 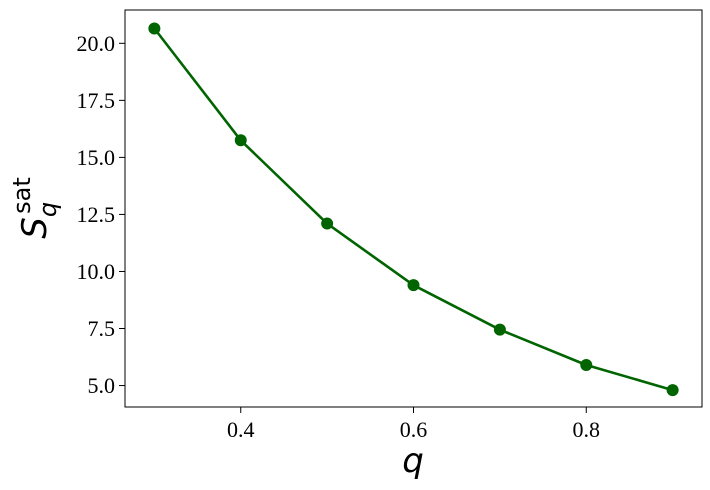 I want to click on y-axis-label: Sqsat, so click(x=35, y=207).